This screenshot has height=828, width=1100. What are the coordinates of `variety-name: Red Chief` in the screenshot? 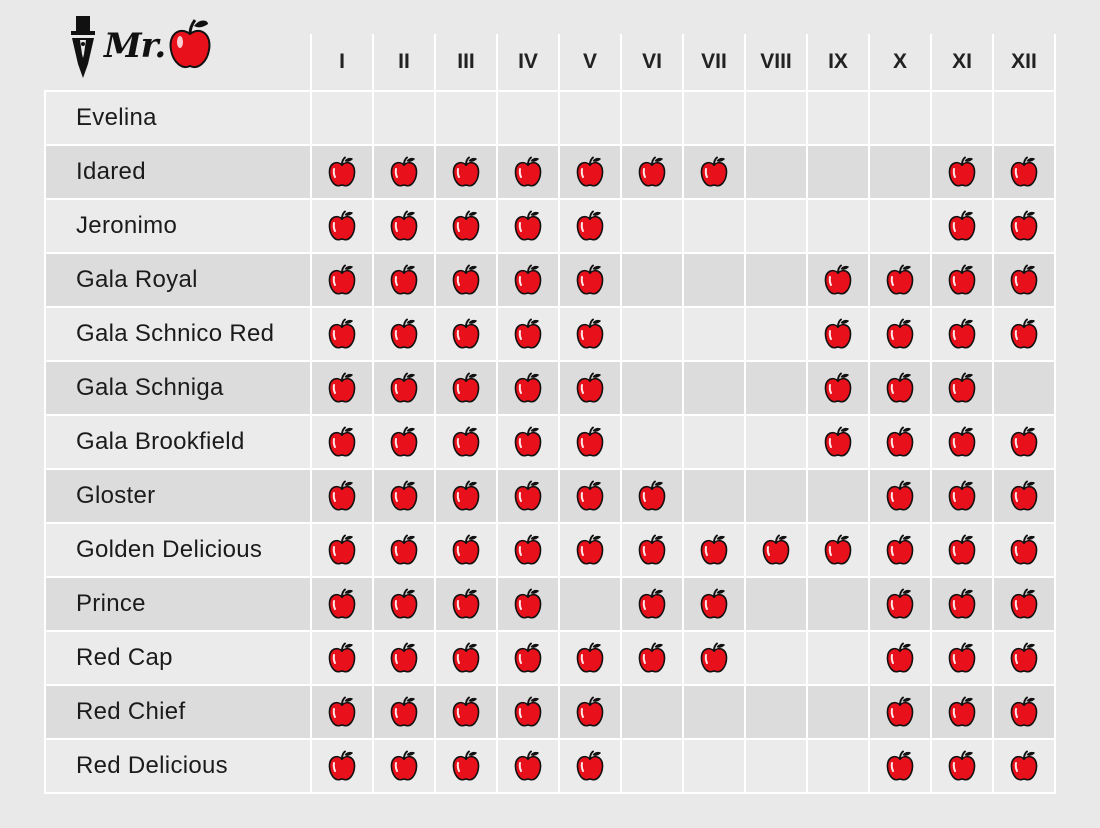 It's located at (178, 713).